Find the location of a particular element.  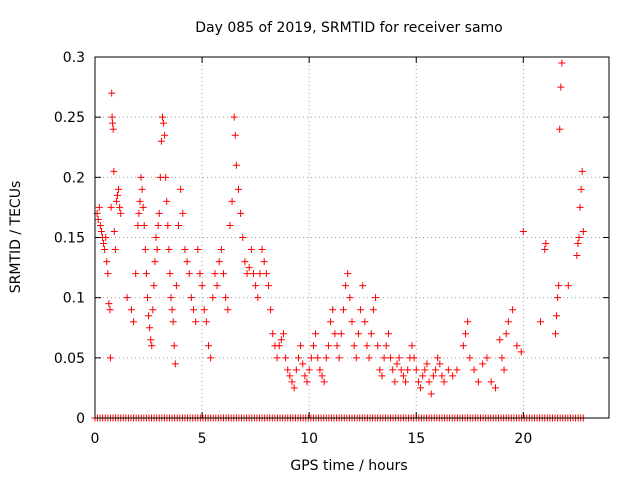

x-tick-label: 10 is located at coordinates (309, 439).